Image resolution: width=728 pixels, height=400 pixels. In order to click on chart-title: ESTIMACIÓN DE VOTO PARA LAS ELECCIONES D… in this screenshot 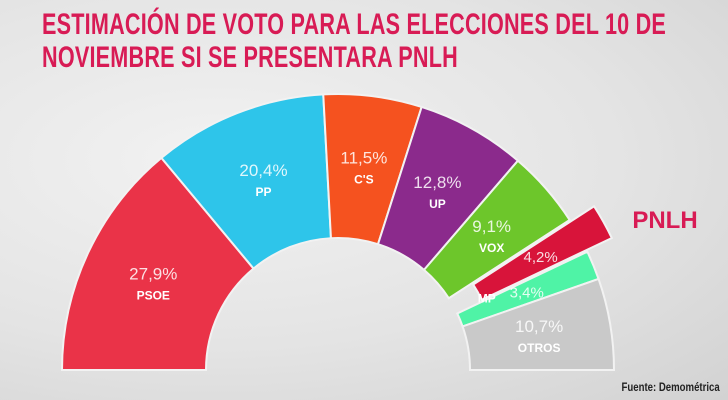, I will do `click(354, 41)`.